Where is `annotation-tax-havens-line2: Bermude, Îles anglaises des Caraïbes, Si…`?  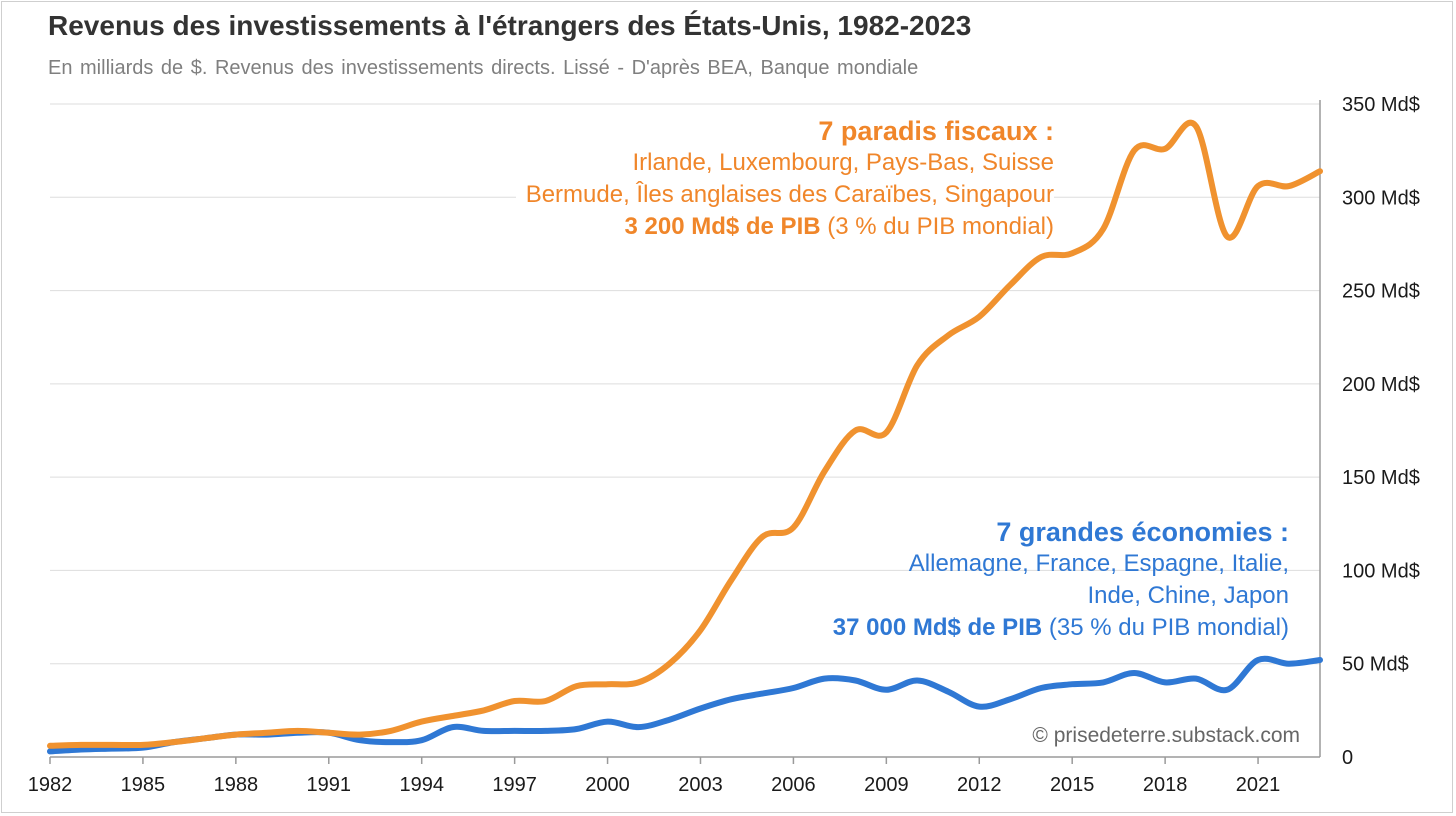
annotation-tax-havens-line2: Bermude, Îles anglaises des Caraïbes, Si… is located at coordinates (784, 194).